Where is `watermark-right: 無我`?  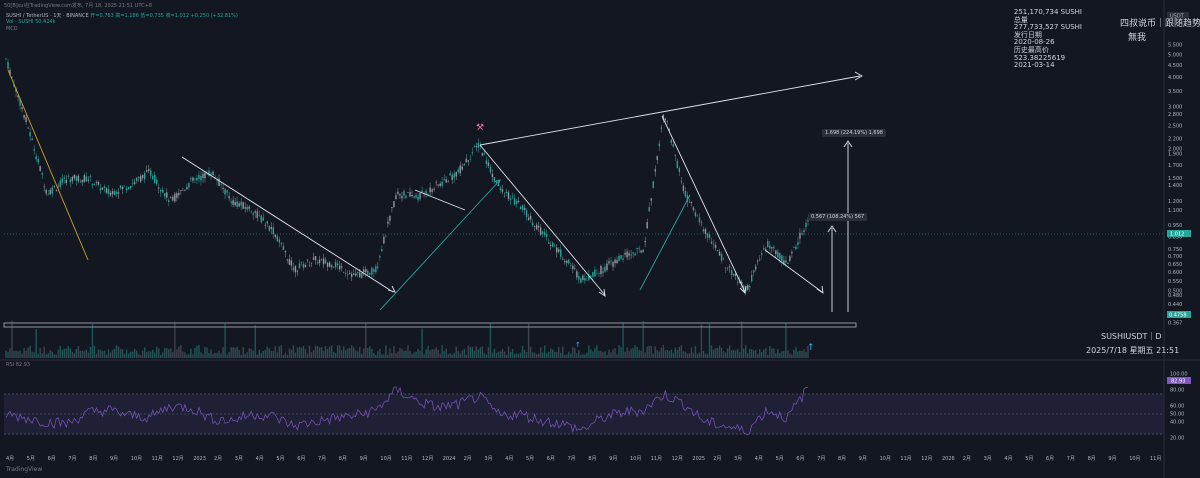 watermark-right: 無我 is located at coordinates (1137, 38).